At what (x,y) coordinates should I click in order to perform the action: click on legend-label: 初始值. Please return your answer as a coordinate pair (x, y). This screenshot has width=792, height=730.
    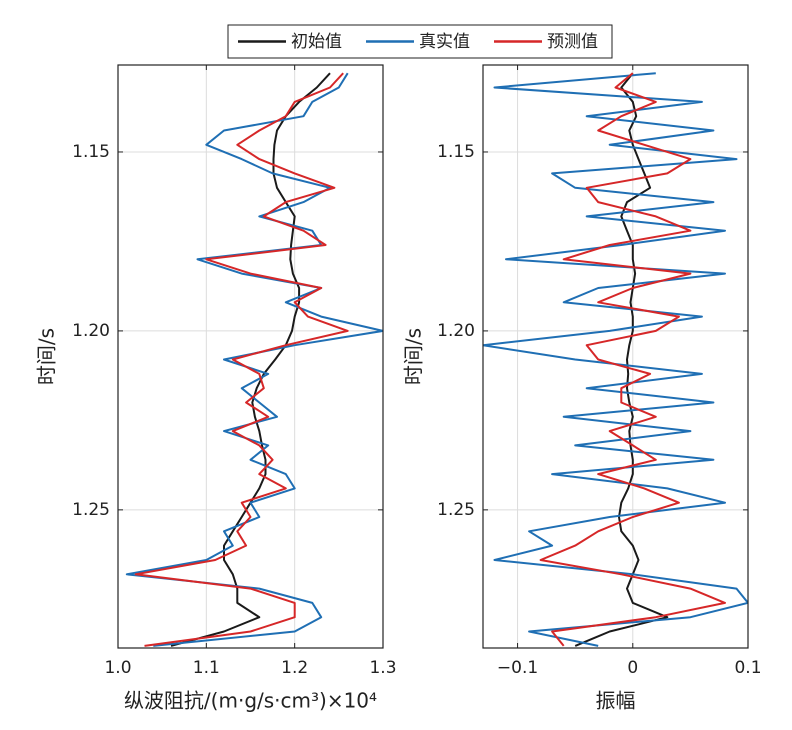
    Looking at the image, I should click on (316, 42).